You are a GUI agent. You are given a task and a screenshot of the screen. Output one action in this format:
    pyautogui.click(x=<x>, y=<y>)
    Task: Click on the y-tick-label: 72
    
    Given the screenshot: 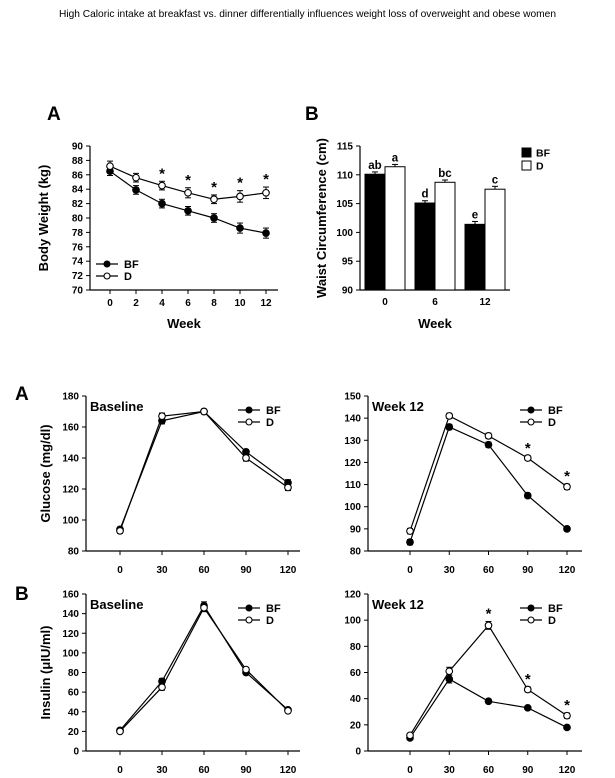 What is the action you would take?
    pyautogui.click(x=78, y=276)
    